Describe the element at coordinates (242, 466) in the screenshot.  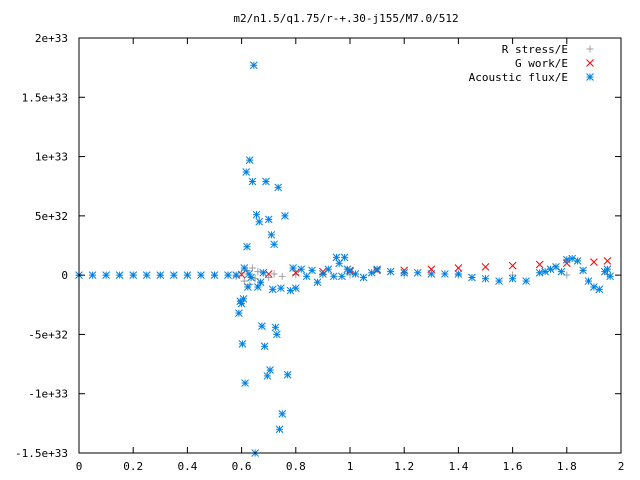
I see `x-tick-label: 0.6` at that location.